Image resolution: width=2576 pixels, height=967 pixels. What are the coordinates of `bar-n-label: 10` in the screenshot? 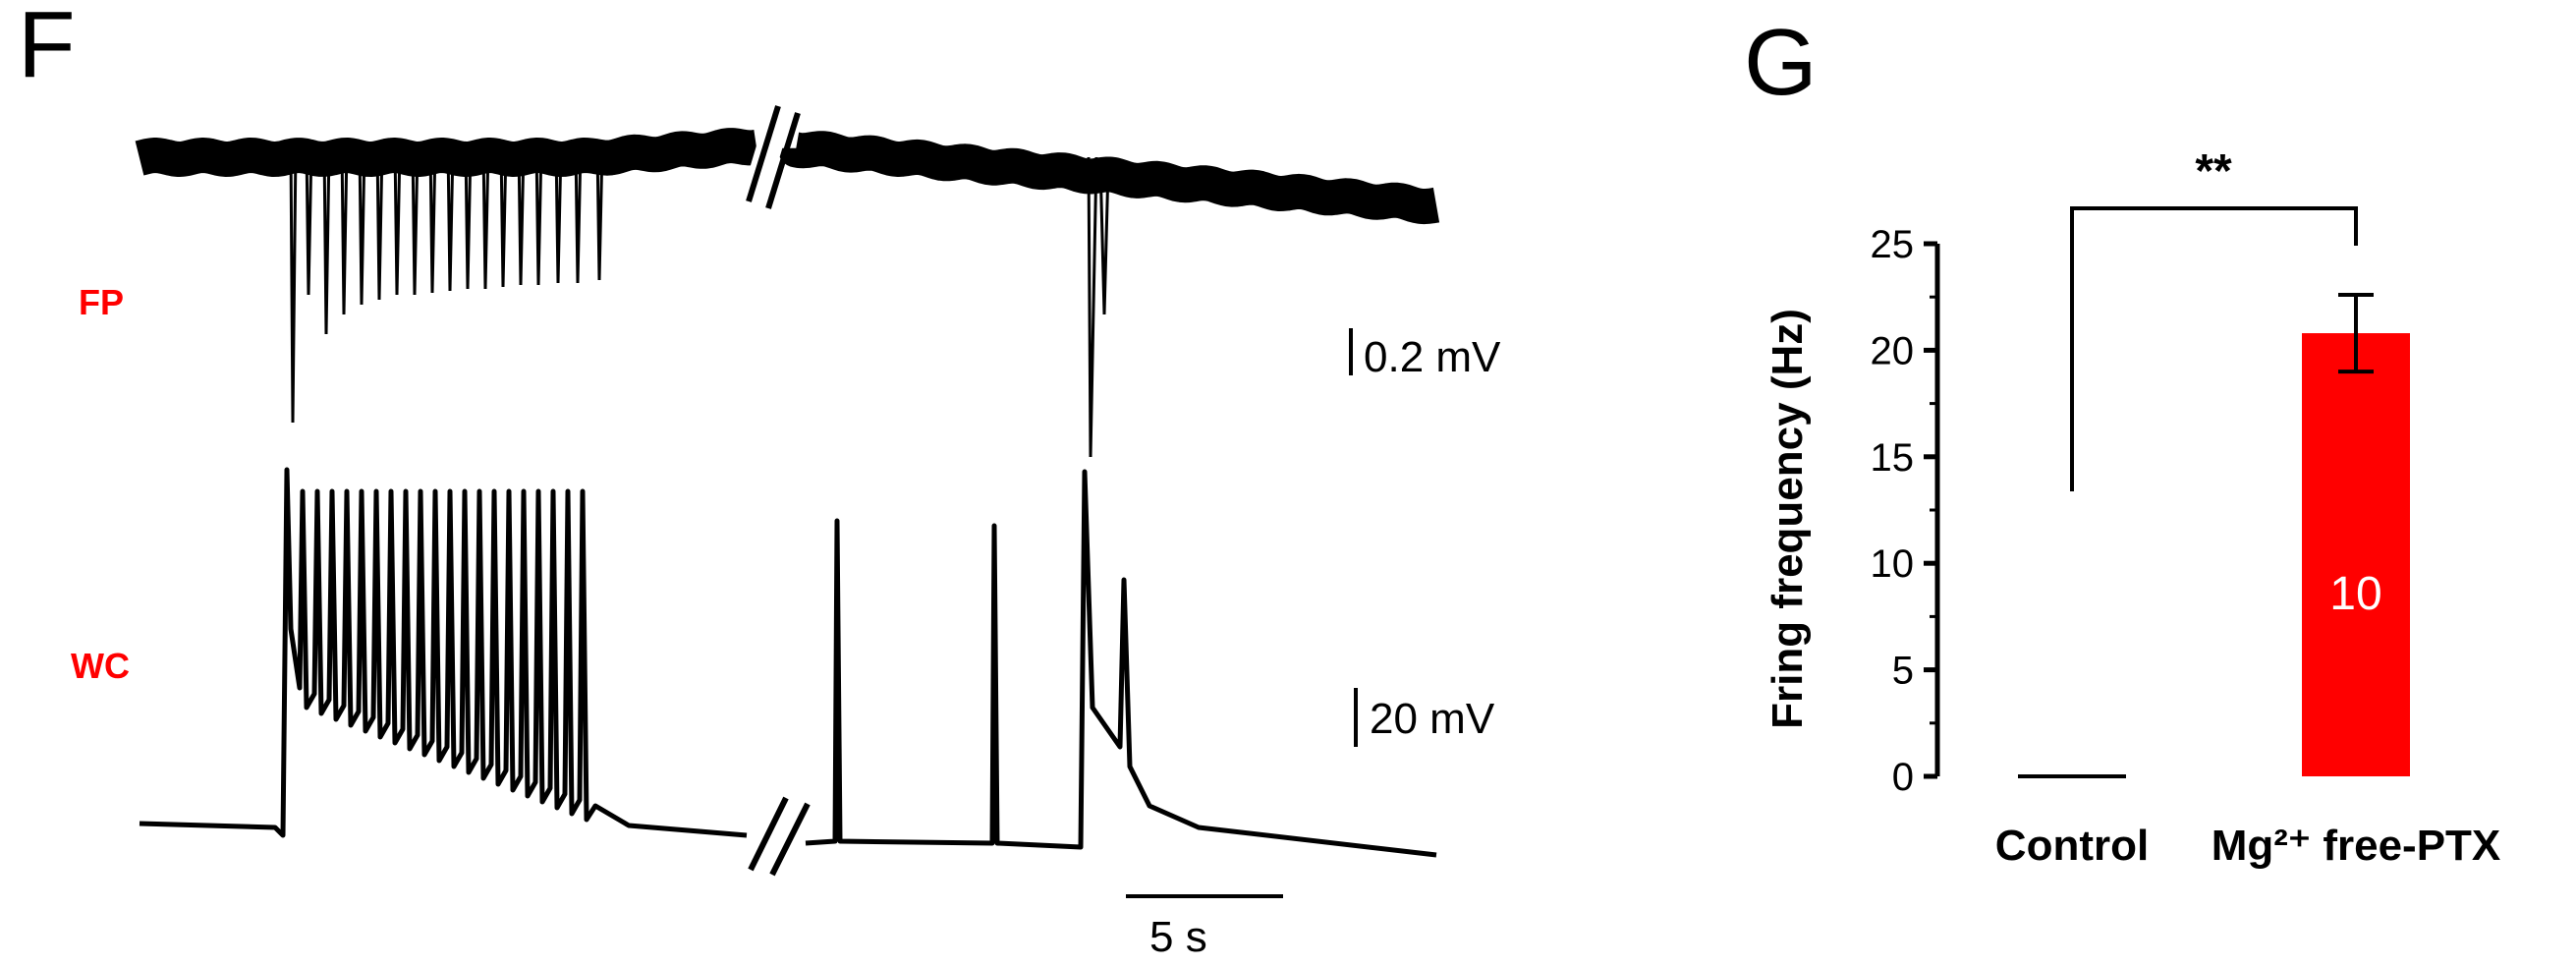 It's located at (2355, 594).